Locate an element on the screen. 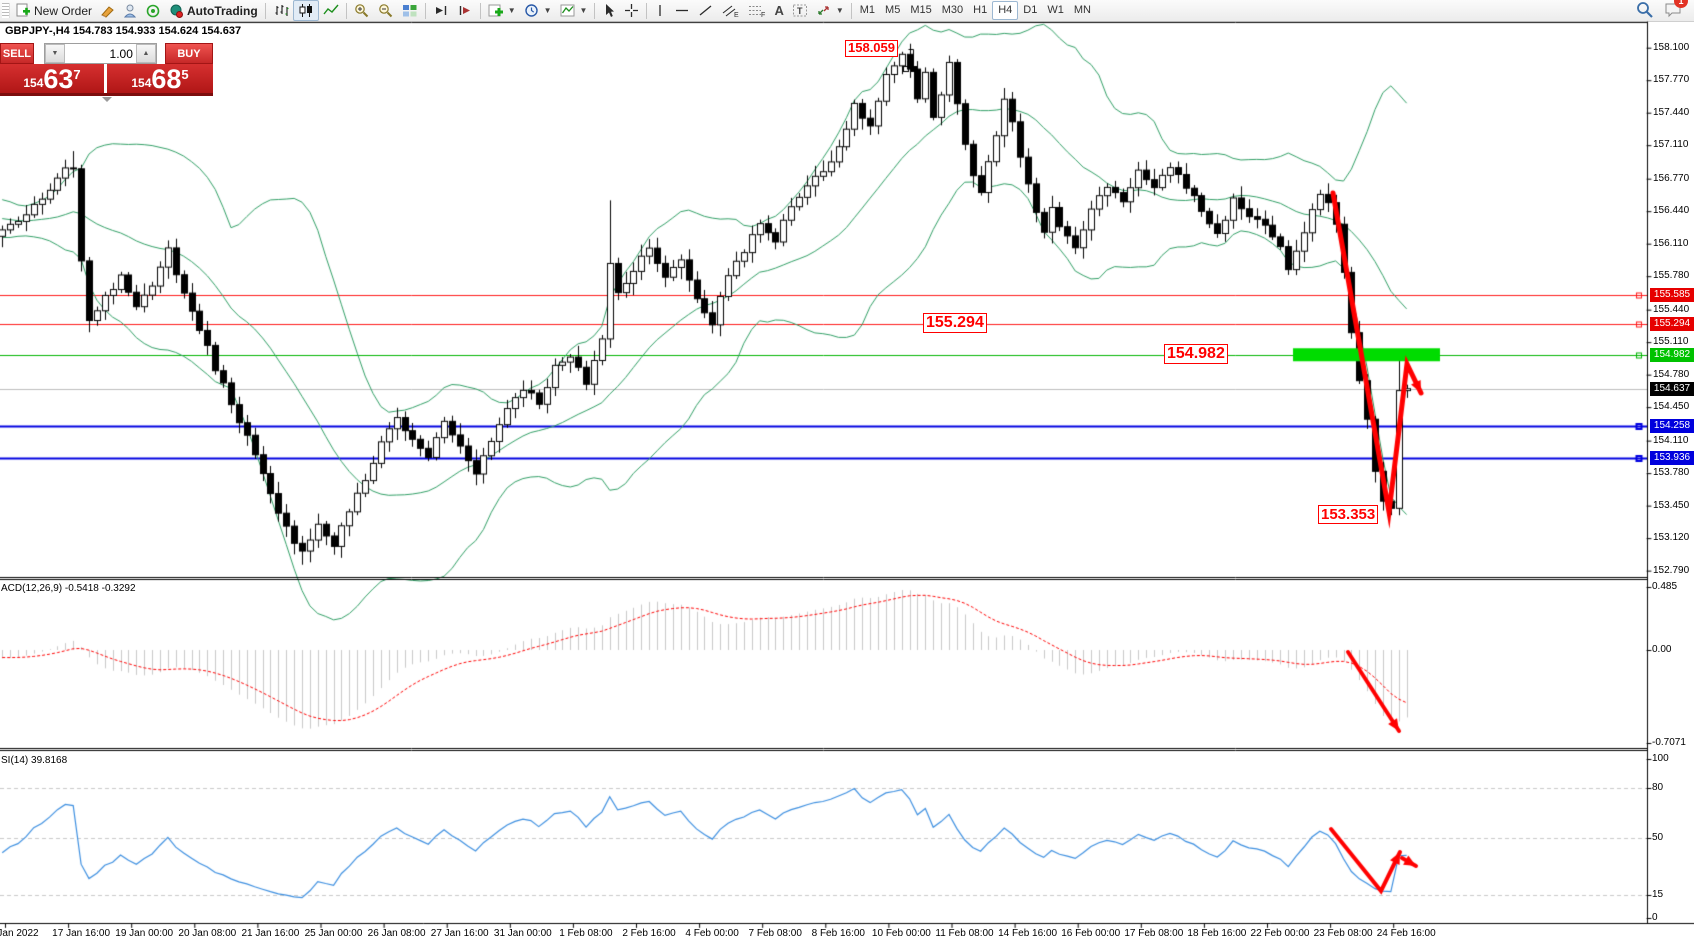 The image size is (1694, 944). price-axis-tick: 155.440 is located at coordinates (1671, 309).